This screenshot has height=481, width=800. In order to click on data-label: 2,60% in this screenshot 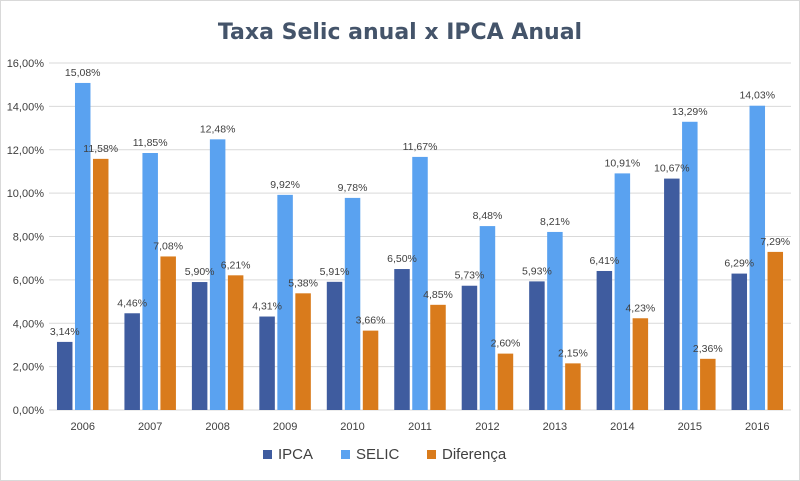, I will do `click(506, 344)`.